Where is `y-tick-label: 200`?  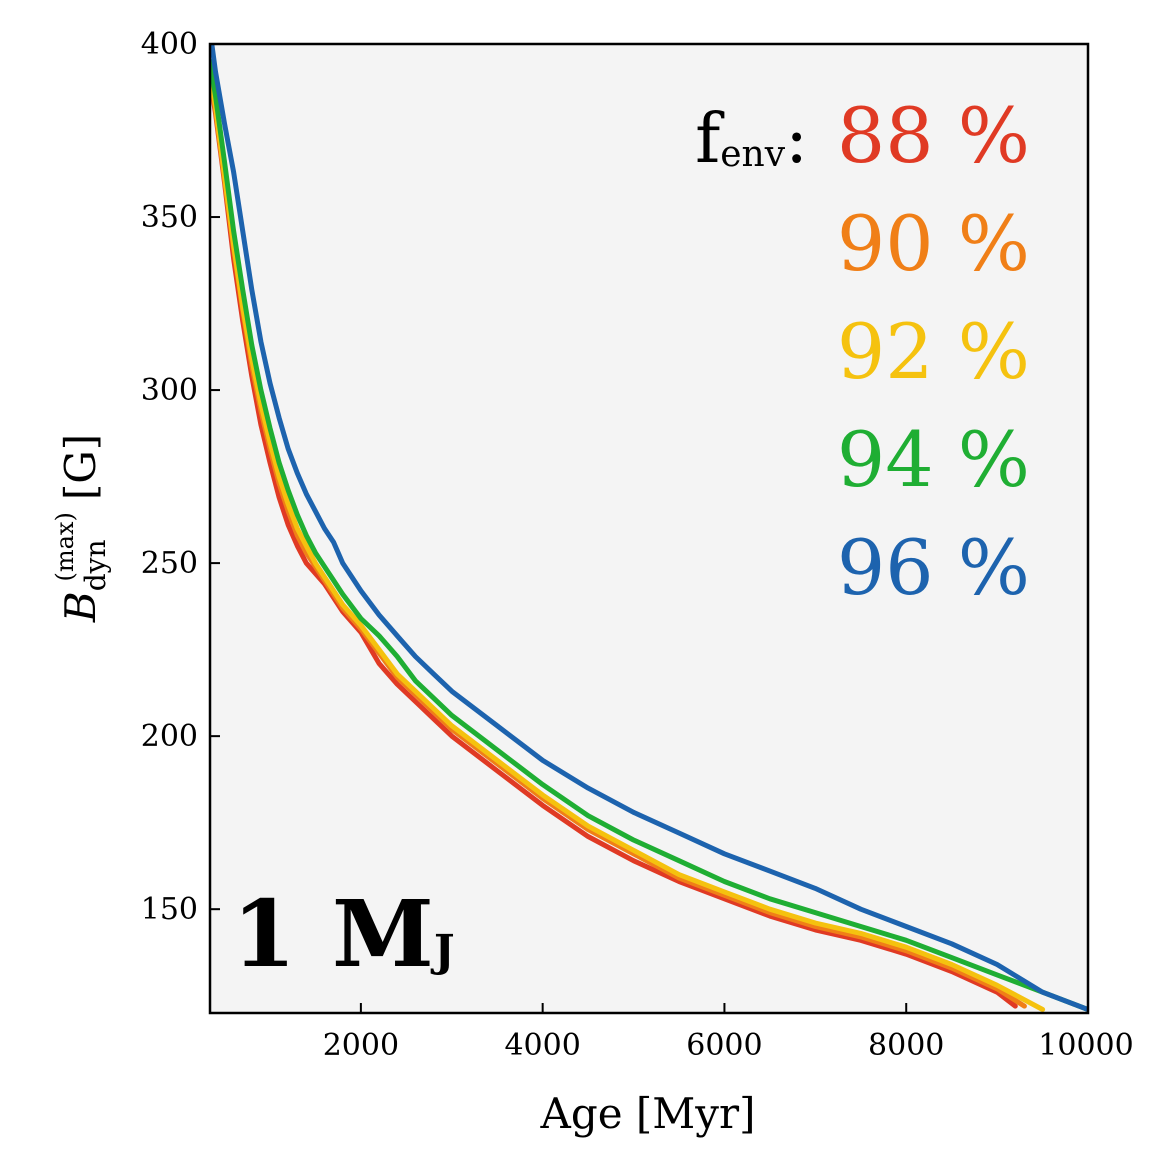
y-tick-label: 200 is located at coordinates (169, 736).